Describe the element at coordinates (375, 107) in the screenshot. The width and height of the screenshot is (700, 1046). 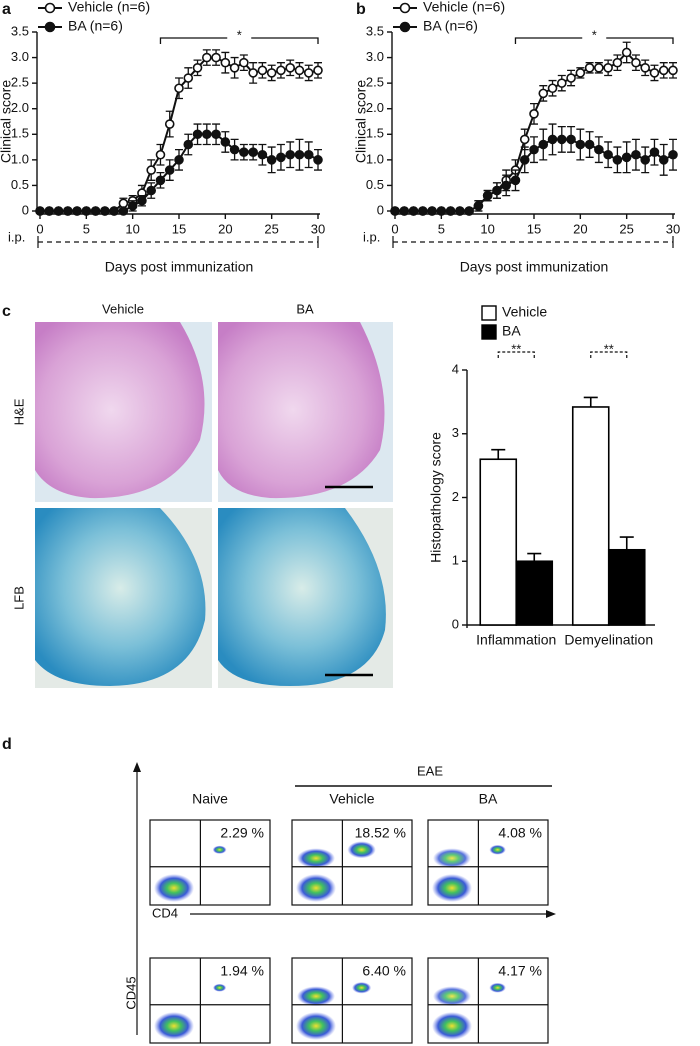
I see `y-tick-label: 2.0` at that location.